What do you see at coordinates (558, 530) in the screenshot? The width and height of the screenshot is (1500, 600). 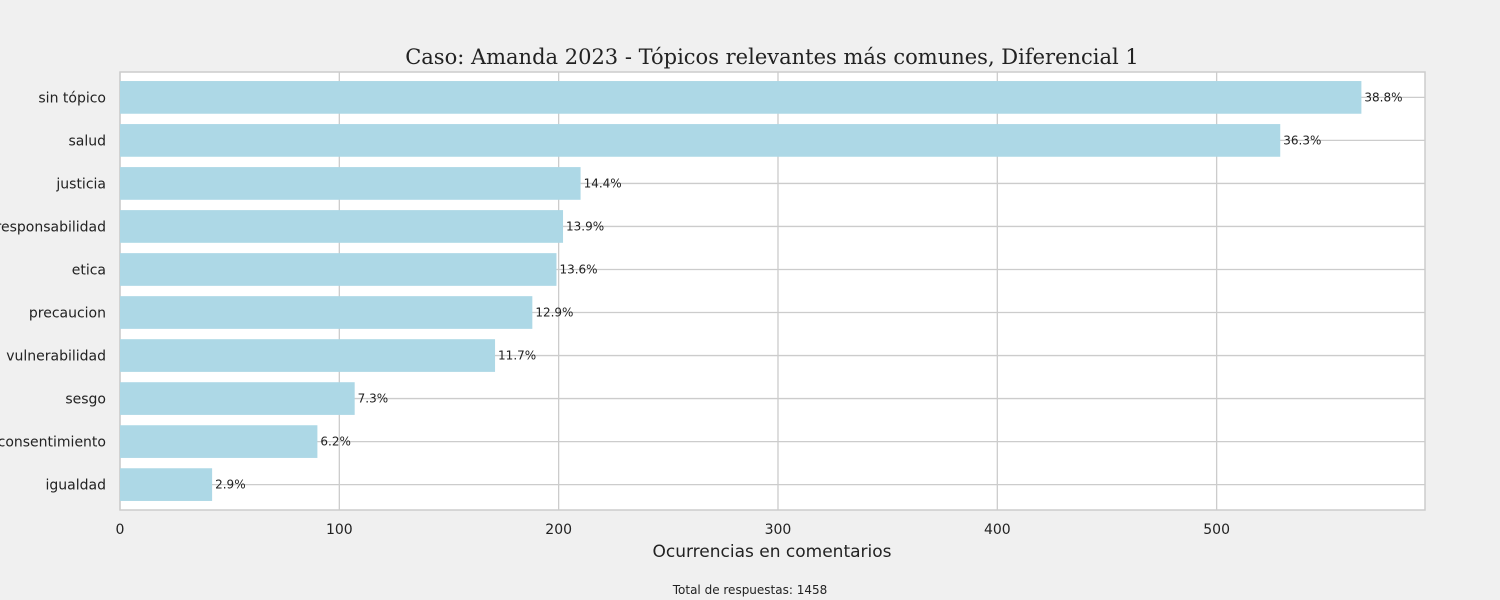 I see `x-tick-label: 200` at bounding box center [558, 530].